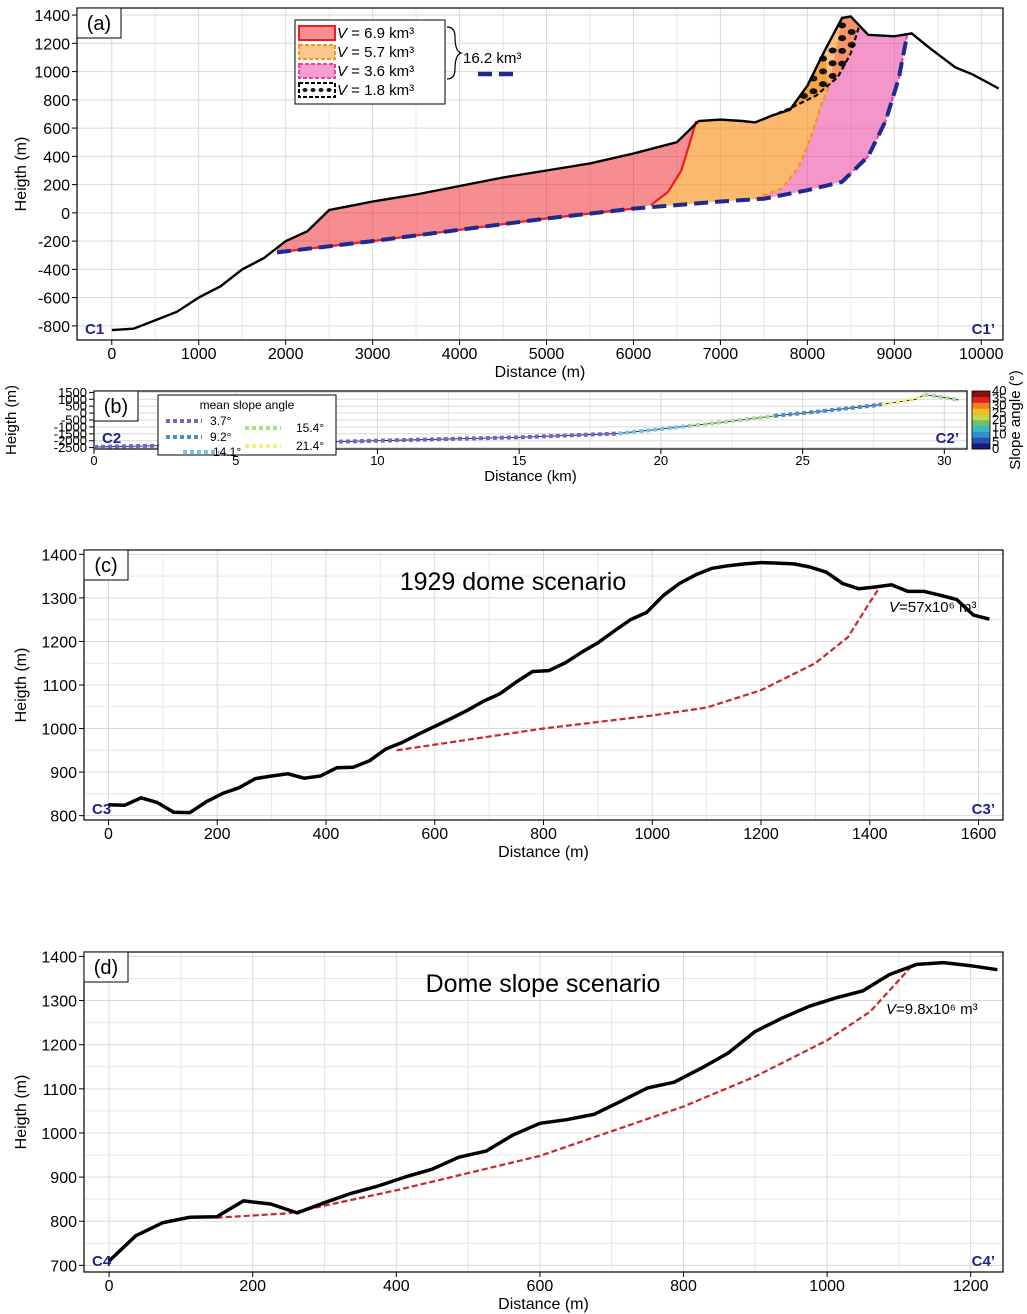 Image resolution: width=1027 pixels, height=1314 pixels. What do you see at coordinates (72, 392) in the screenshot?
I see `y-tick-label: 1500` at bounding box center [72, 392].